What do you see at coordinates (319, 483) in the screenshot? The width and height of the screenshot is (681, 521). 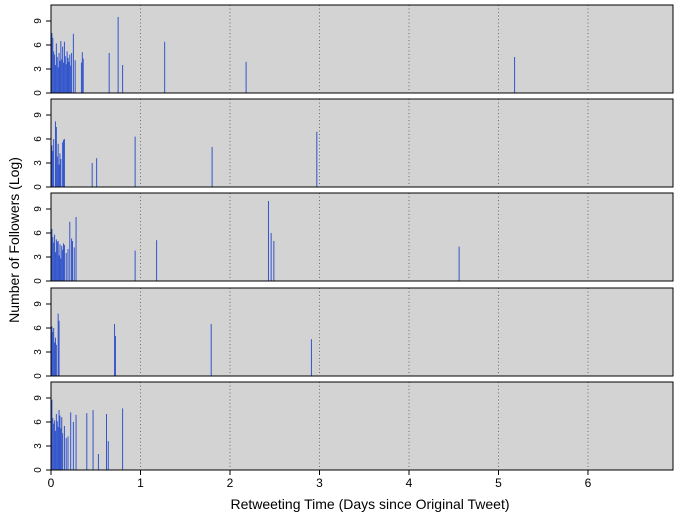 I see `x-tick-label: 3` at bounding box center [319, 483].